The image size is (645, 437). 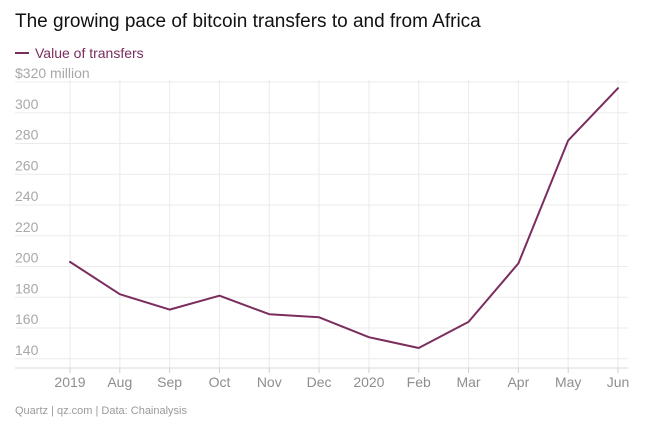 I want to click on x-tick-label: Aug, so click(x=119, y=382).